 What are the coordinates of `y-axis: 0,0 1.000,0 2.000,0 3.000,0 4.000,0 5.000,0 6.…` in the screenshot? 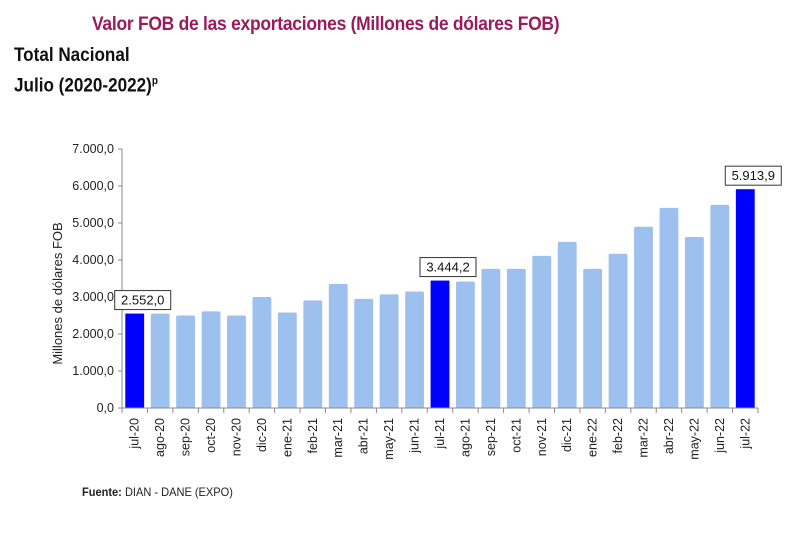 It's located at (97, 278).